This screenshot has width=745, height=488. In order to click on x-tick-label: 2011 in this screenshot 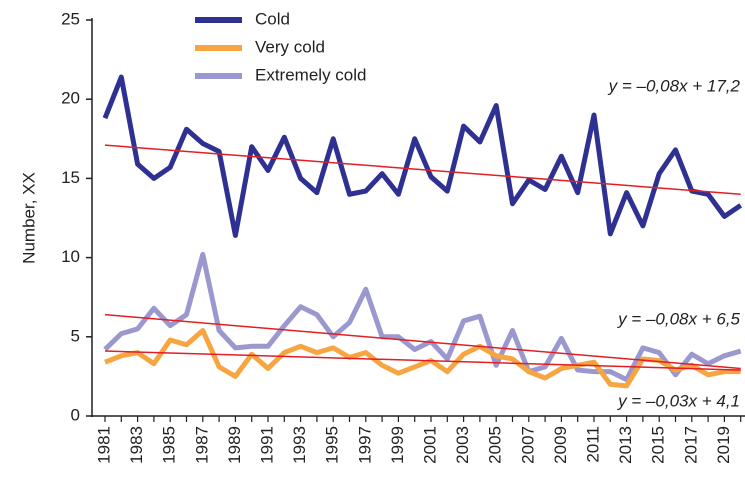, I will do `click(592, 444)`.